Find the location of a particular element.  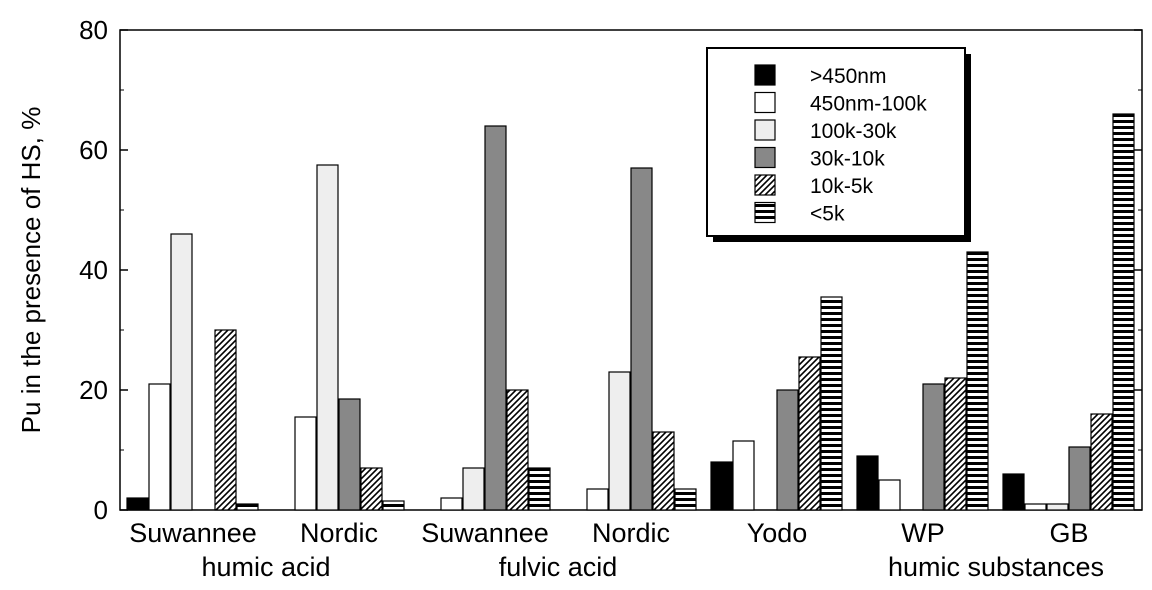

group-label: humic substances is located at coordinates (996, 567).